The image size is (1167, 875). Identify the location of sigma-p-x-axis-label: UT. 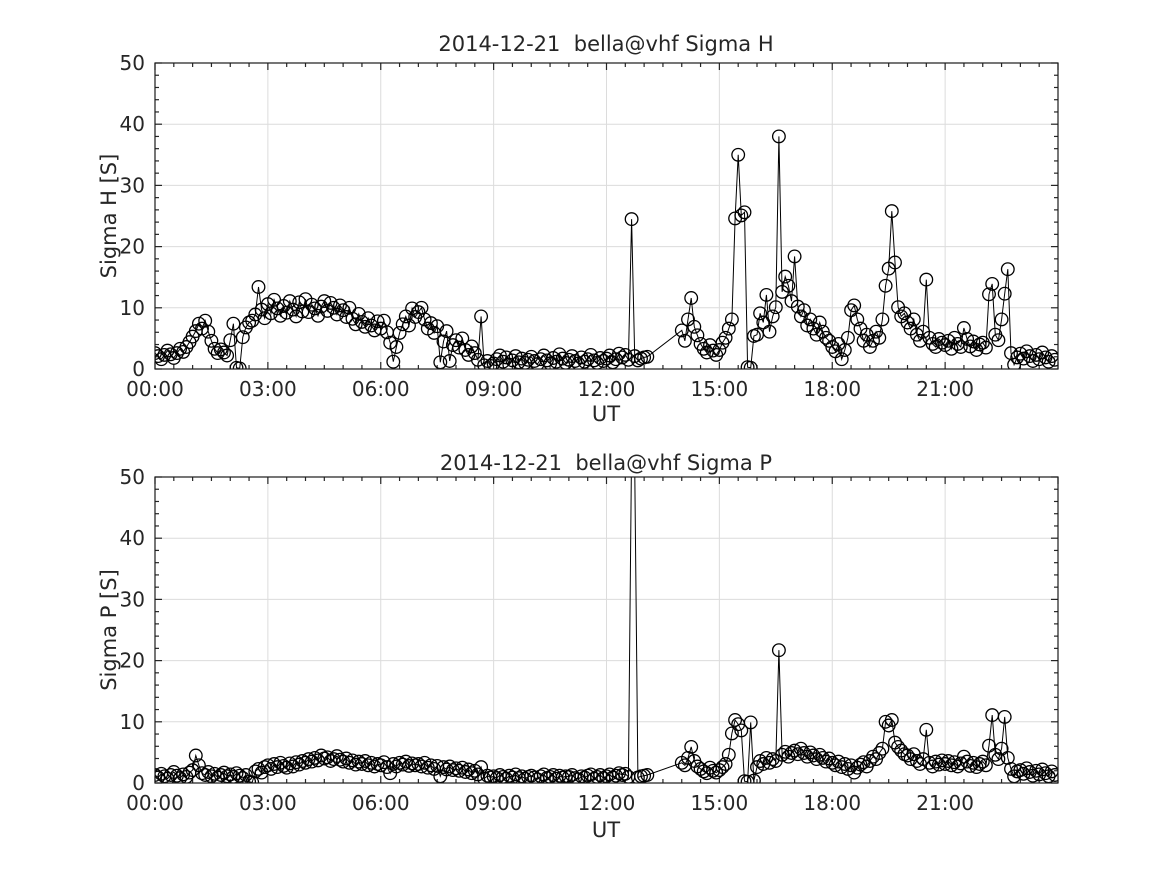
(606, 830).